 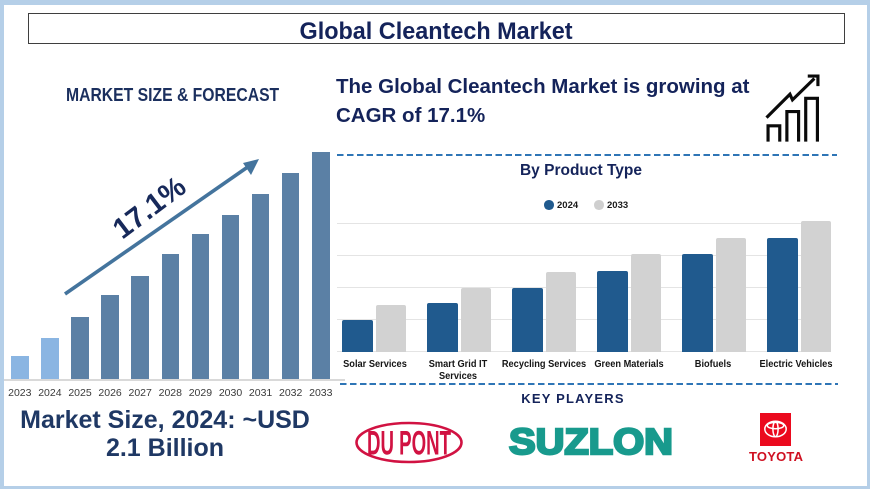 What do you see at coordinates (409, 444) in the screenshot?
I see `svg-text: DU PONT` at bounding box center [409, 444].